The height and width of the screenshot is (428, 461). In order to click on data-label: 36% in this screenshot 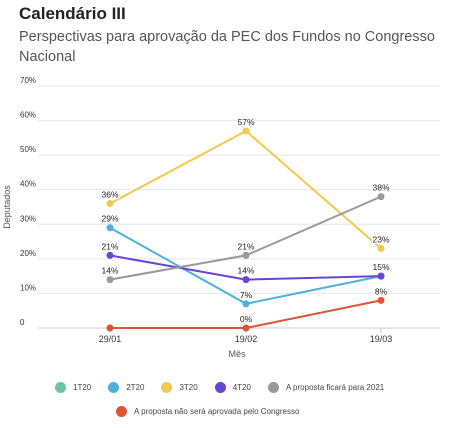, I will do `click(109, 195)`.